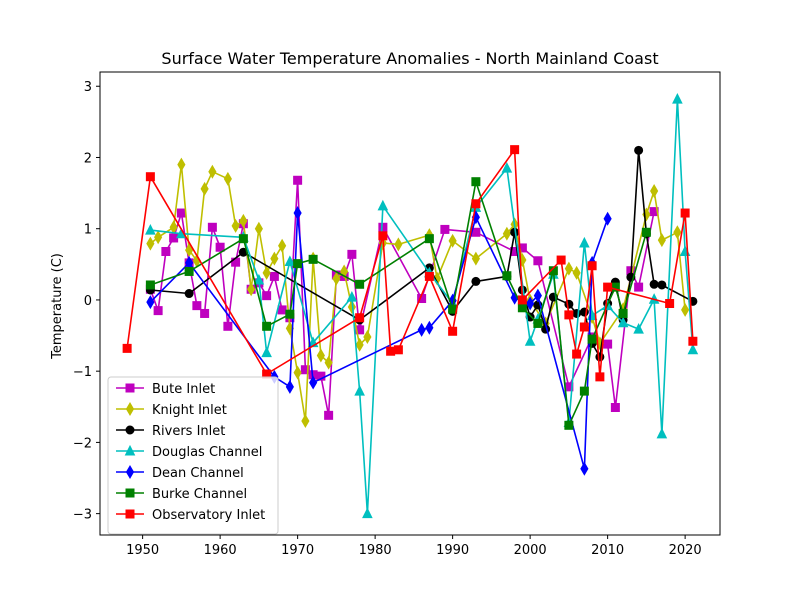 The width and height of the screenshot is (800, 600). I want to click on y-tick-label: 2, so click(88, 158).